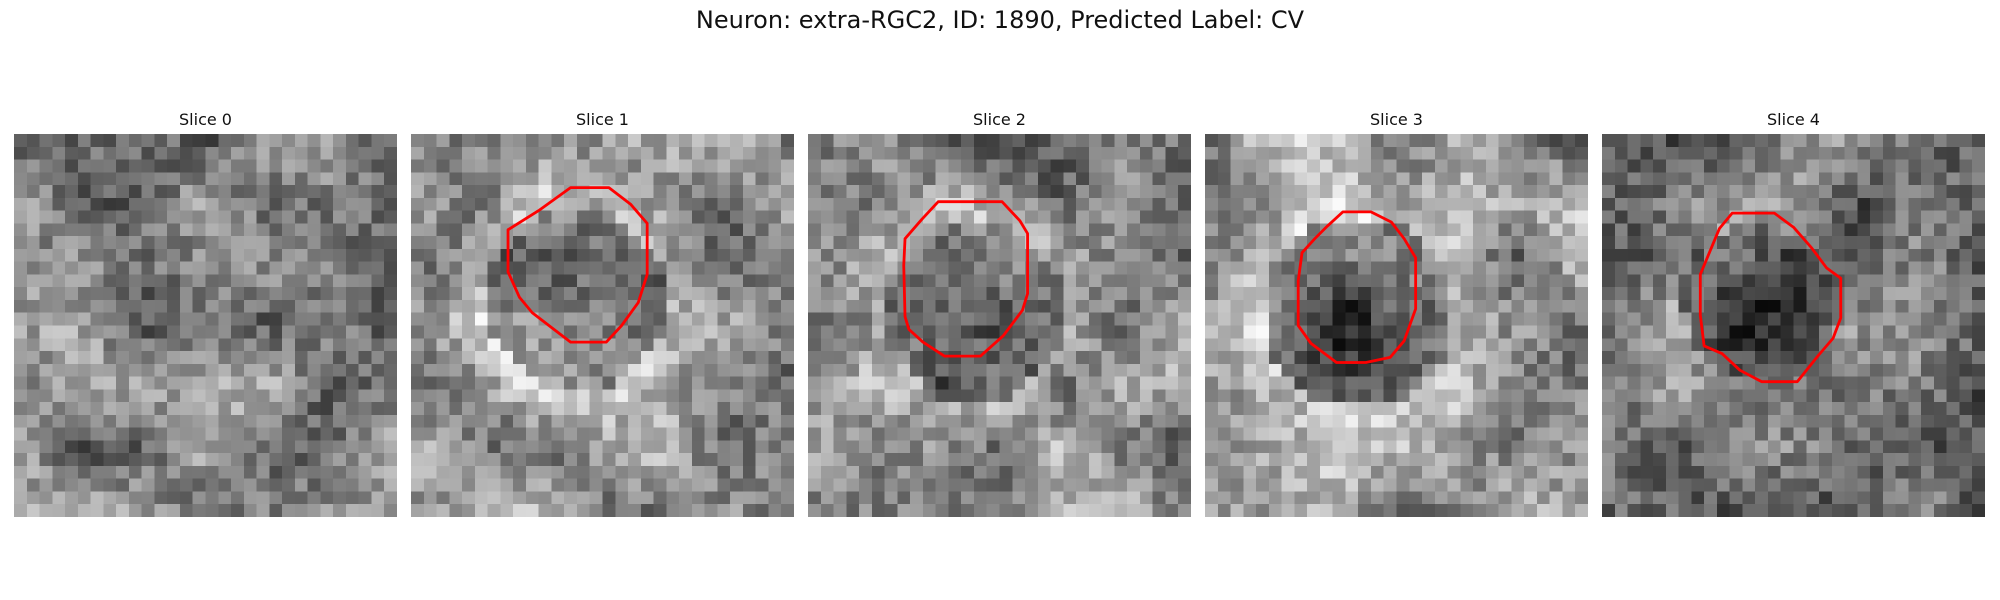  Describe the element at coordinates (205, 119) in the screenshot. I see `slice-title: Slice 0` at that location.